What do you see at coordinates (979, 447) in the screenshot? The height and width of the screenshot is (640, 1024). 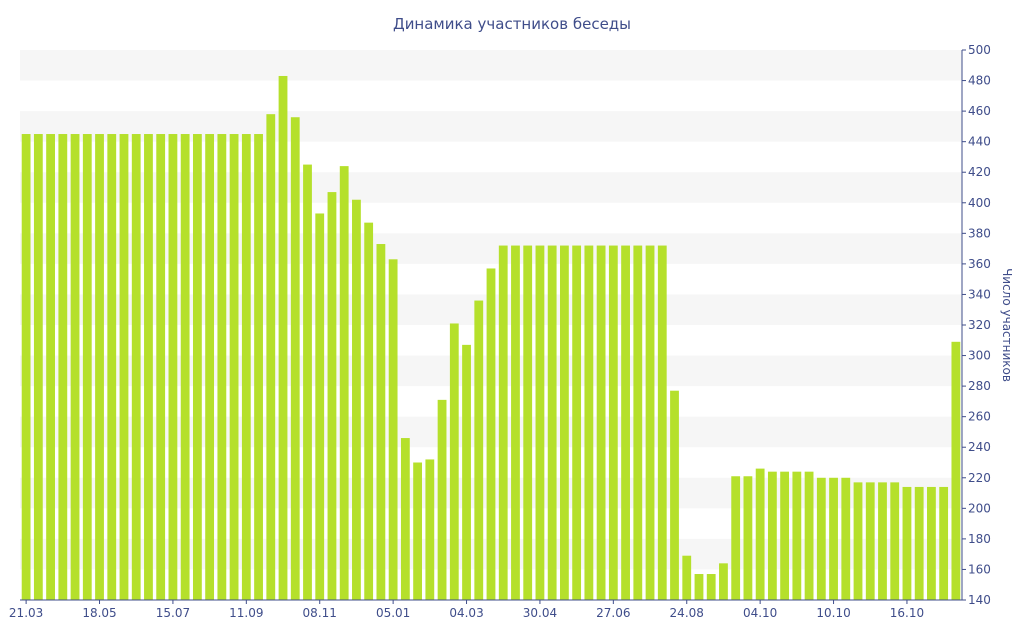 I see `y-tick-label: 240` at bounding box center [979, 447].